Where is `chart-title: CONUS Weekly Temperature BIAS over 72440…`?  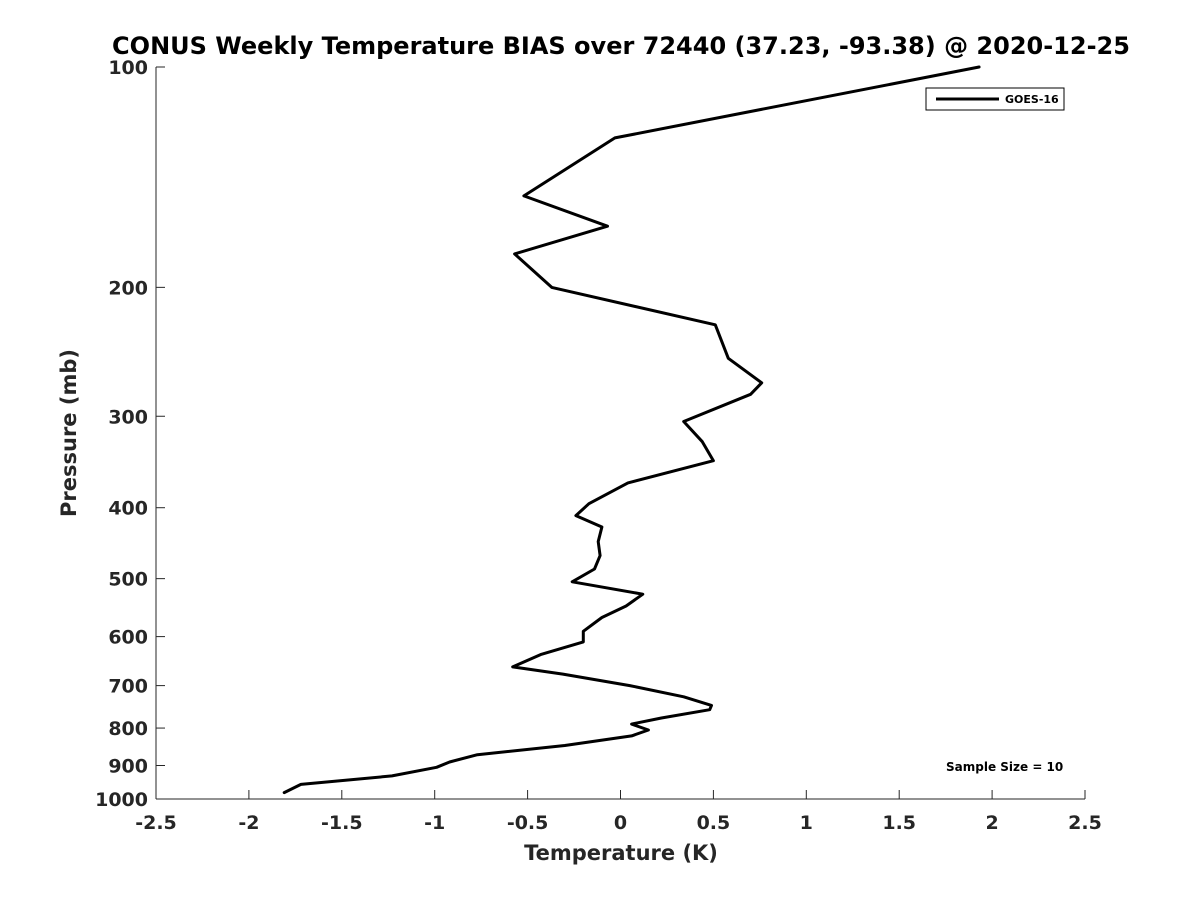 chart-title: CONUS Weekly Temperature BIAS over 72440… is located at coordinates (621, 46).